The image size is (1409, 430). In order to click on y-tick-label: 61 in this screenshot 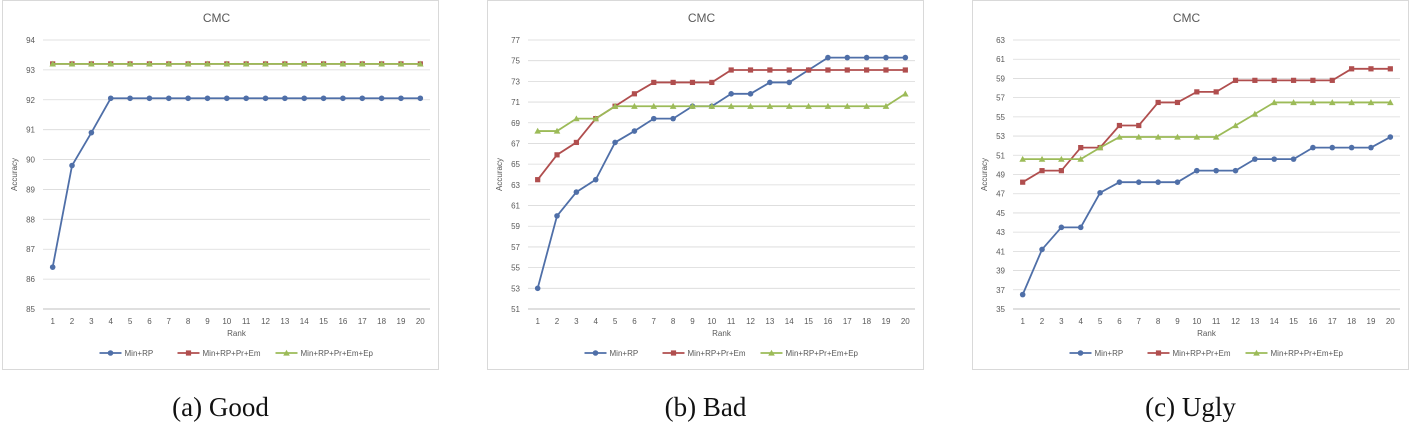, I will do `click(1000, 59)`.